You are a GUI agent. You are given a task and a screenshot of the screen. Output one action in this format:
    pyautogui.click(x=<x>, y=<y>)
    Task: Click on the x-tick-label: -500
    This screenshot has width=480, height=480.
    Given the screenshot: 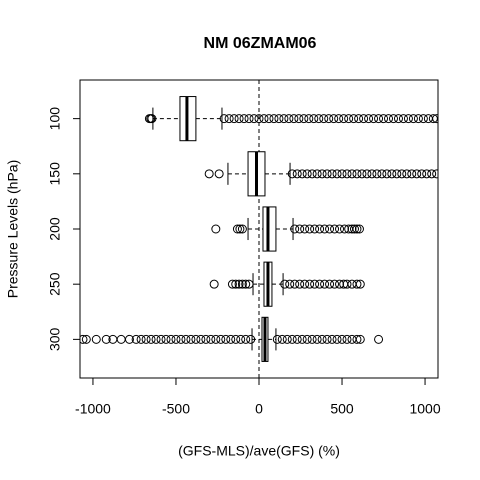 What is the action you would take?
    pyautogui.click(x=176, y=409)
    